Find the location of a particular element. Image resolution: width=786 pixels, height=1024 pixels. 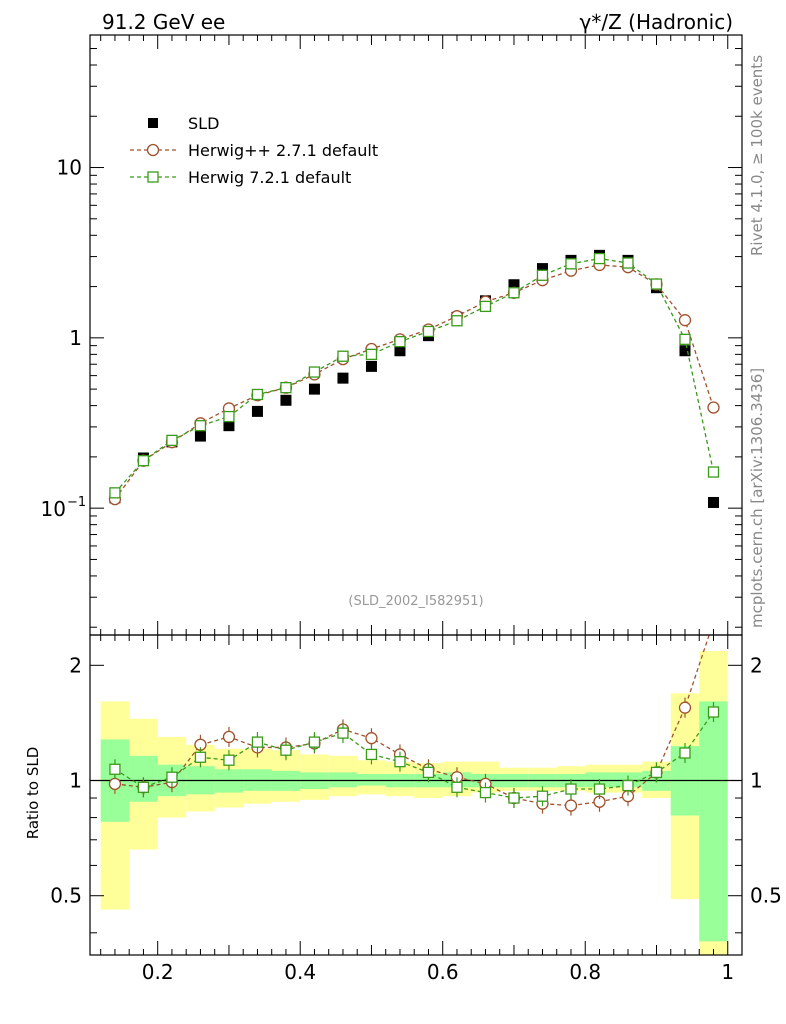

legend-label-herwig7: Herwig 7.2.1 default is located at coordinates (269, 177).